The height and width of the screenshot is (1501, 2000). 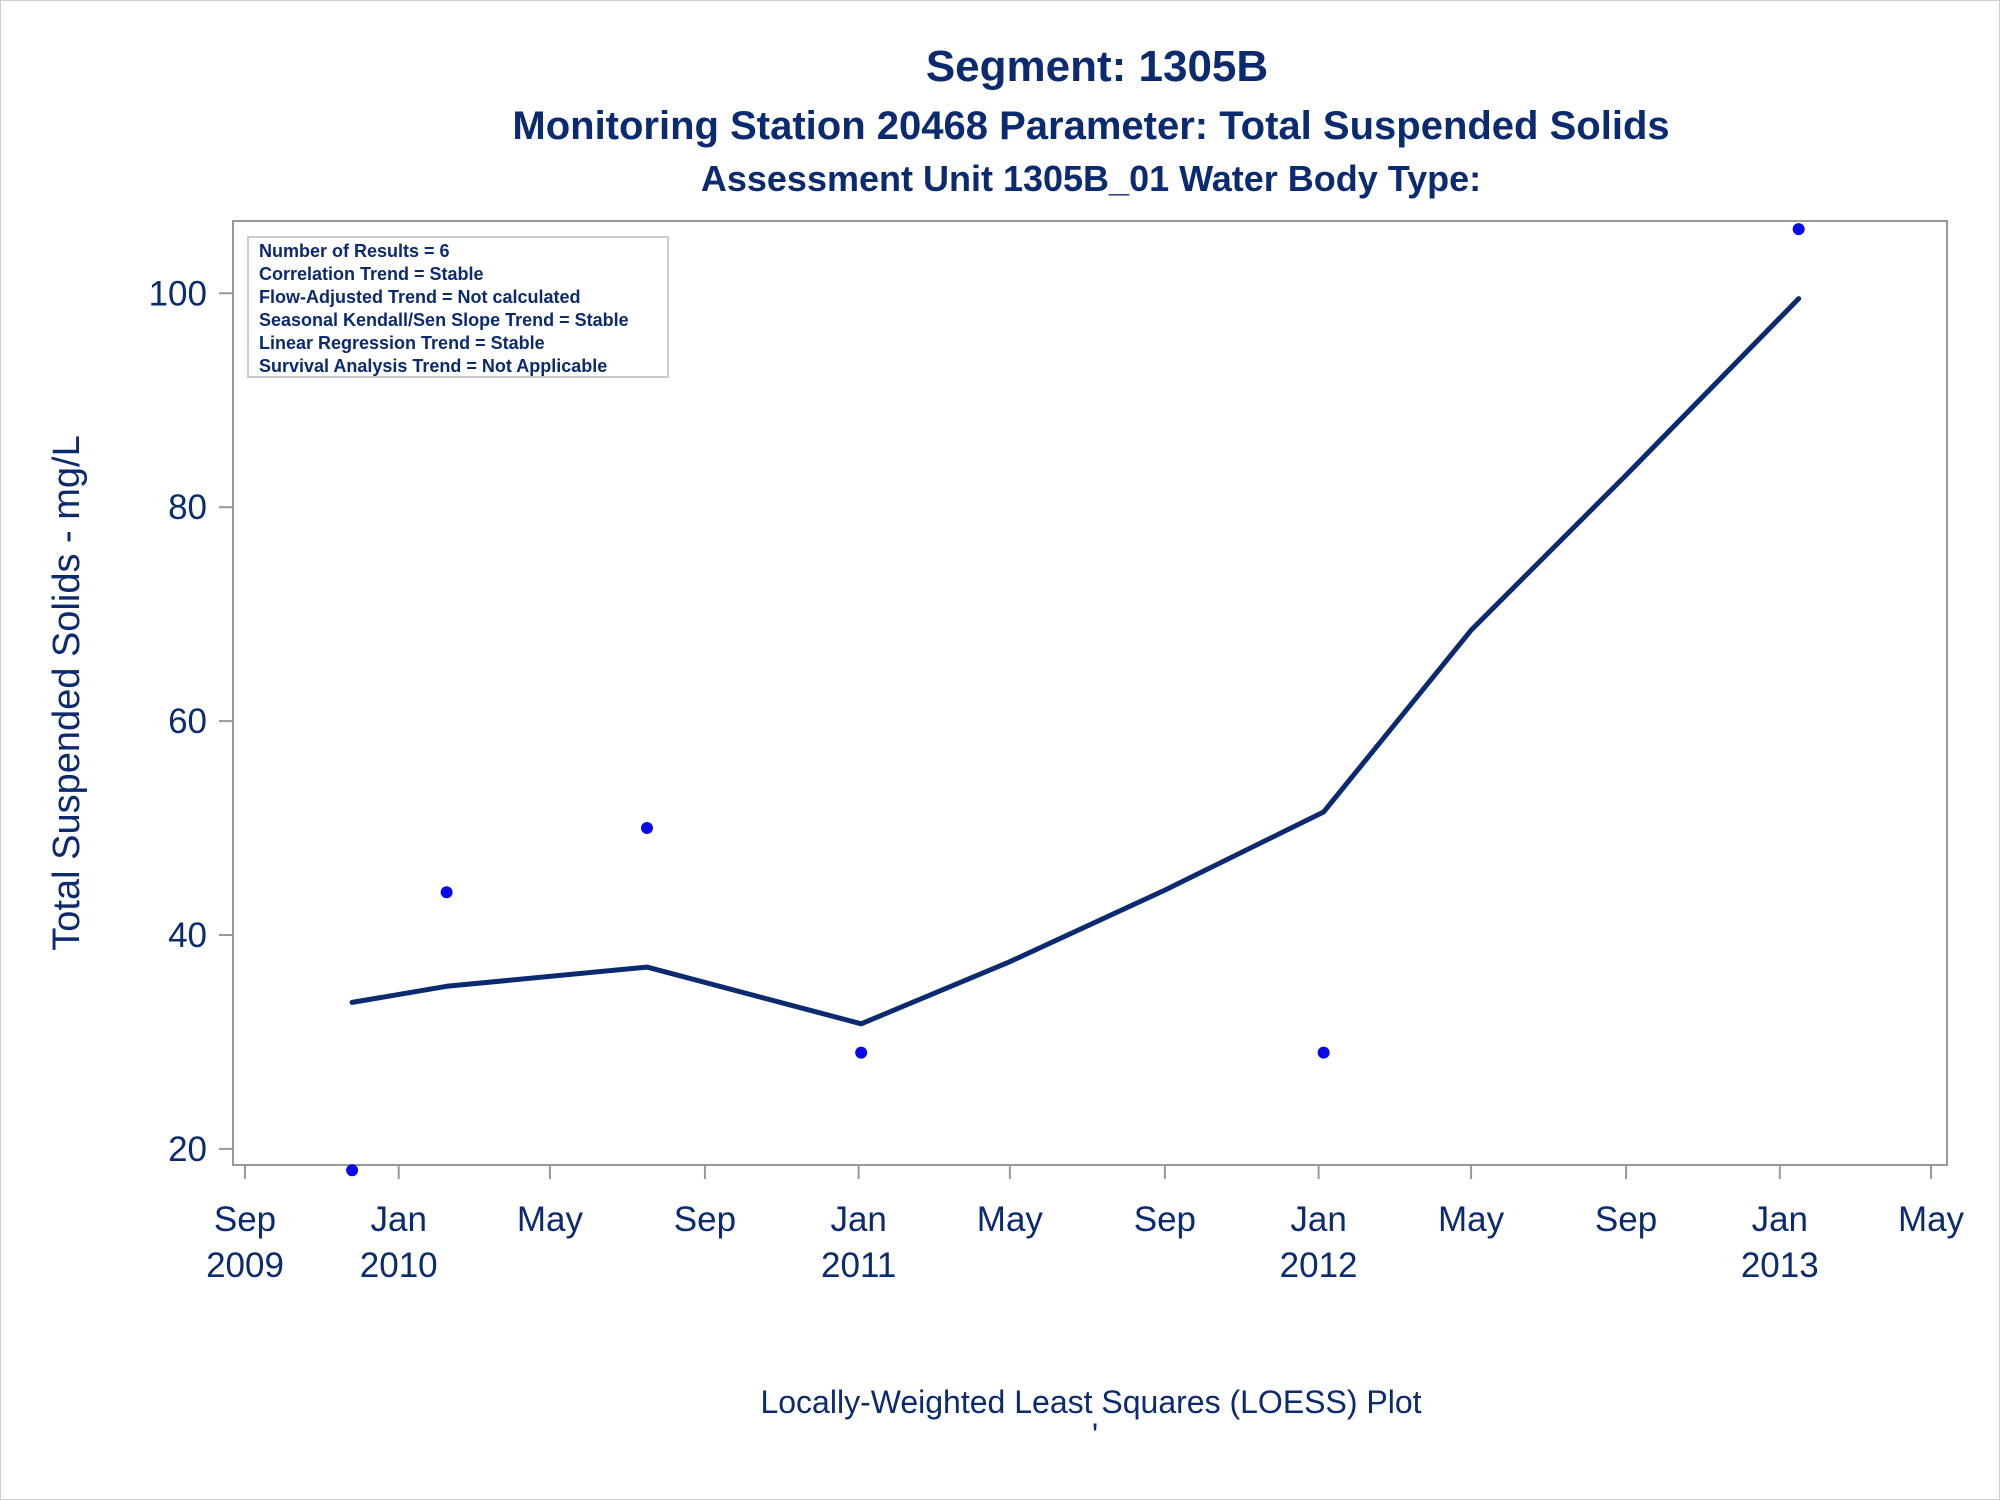 I want to click on x-tick-year-label: 2013, so click(x=1780, y=1265).